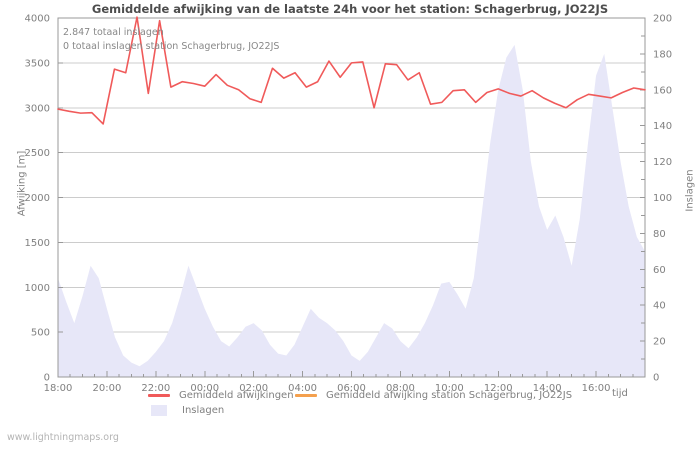 This screenshot has height=450, width=700. Describe the element at coordinates (656, 378) in the screenshot. I see `y-axis-right-tick-label: 0` at that location.